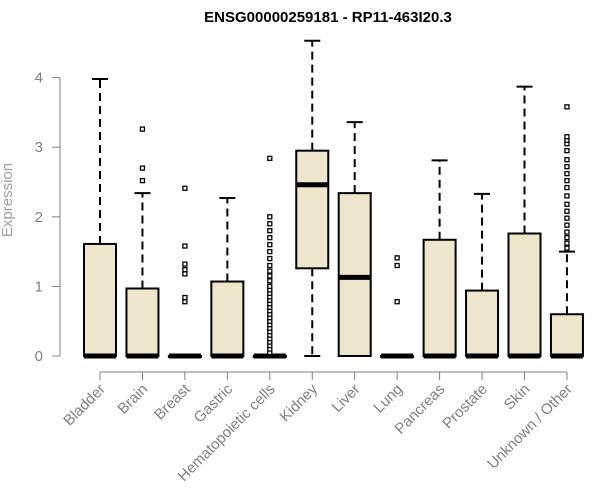 The image size is (600, 500). I want to click on x-tick-label: Lung, so click(388, 399).